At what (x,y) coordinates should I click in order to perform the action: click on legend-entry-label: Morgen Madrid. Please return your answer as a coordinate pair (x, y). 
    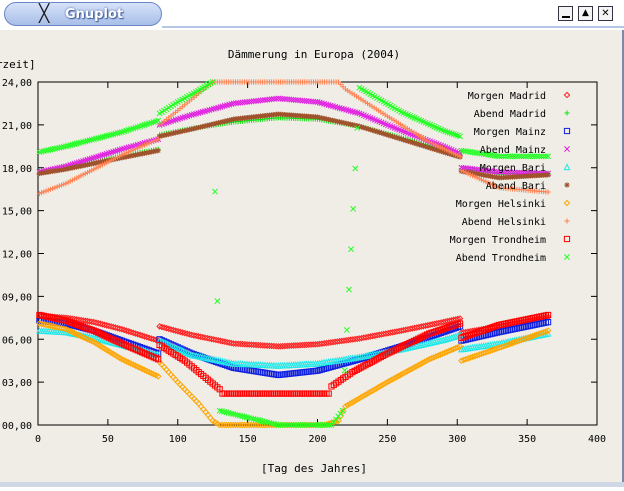
    Looking at the image, I should click on (507, 96).